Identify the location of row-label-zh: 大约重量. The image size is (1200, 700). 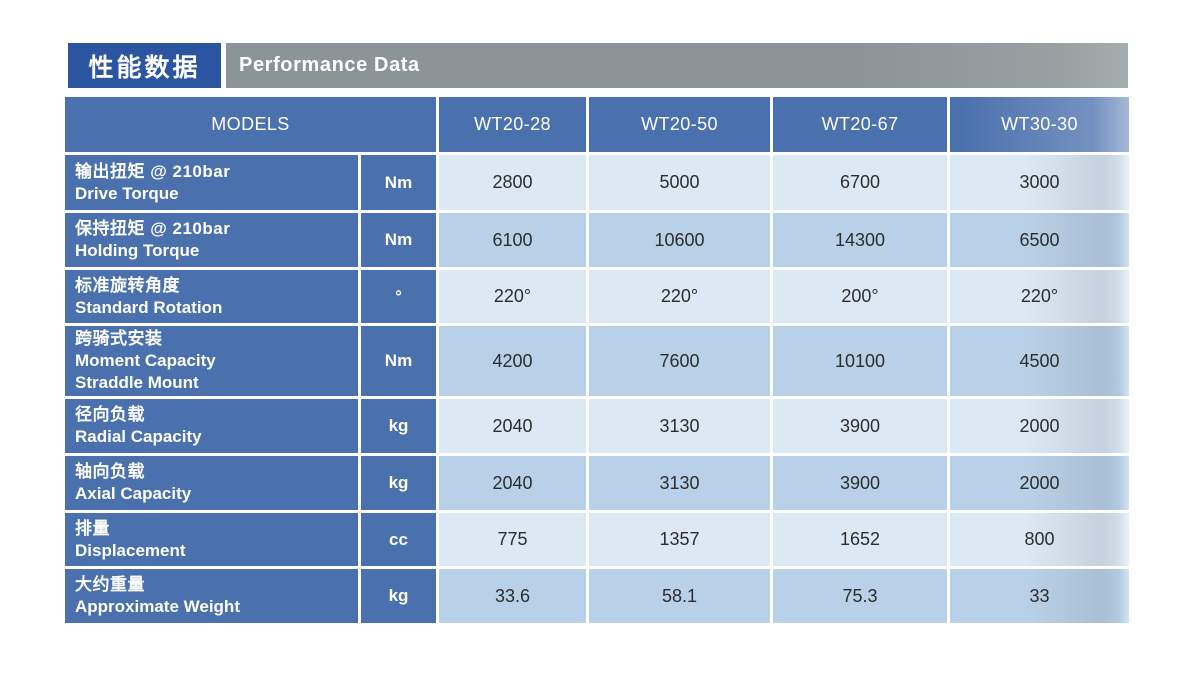
(110, 584).